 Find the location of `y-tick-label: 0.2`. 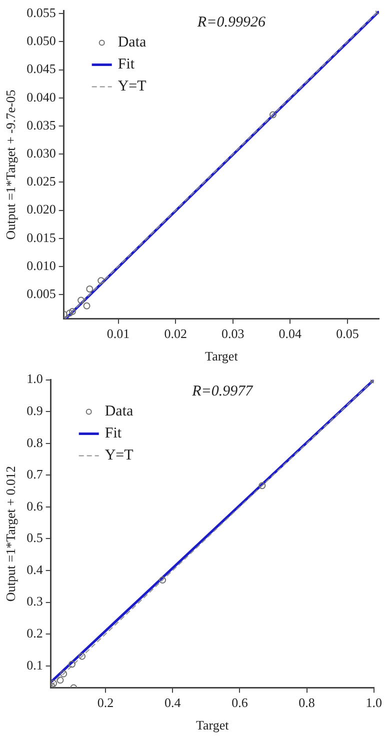

y-tick-label: 0.2 is located at coordinates (34, 633).